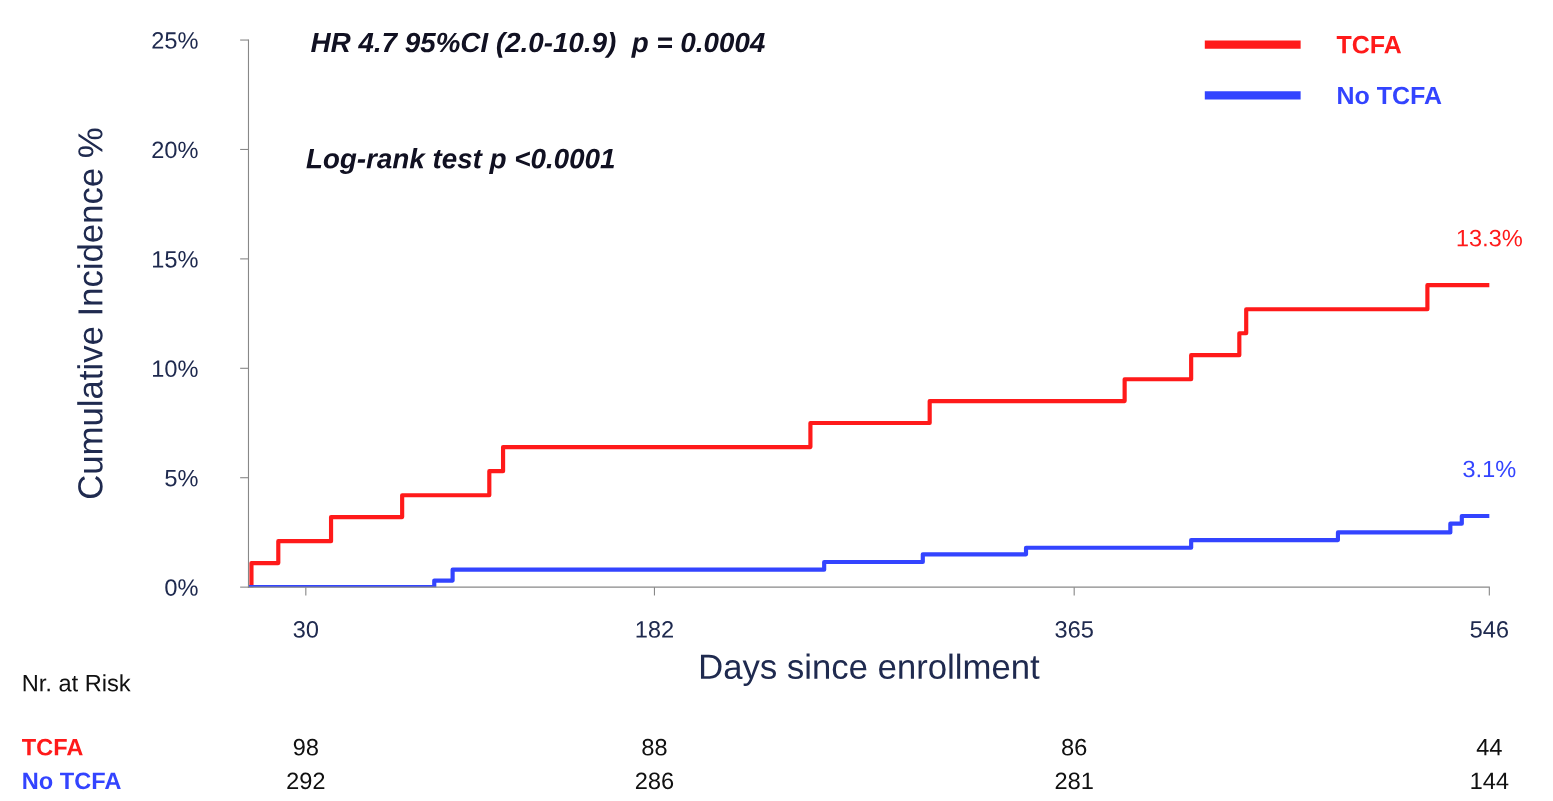  I want to click on text: 44, so click(1489, 747).